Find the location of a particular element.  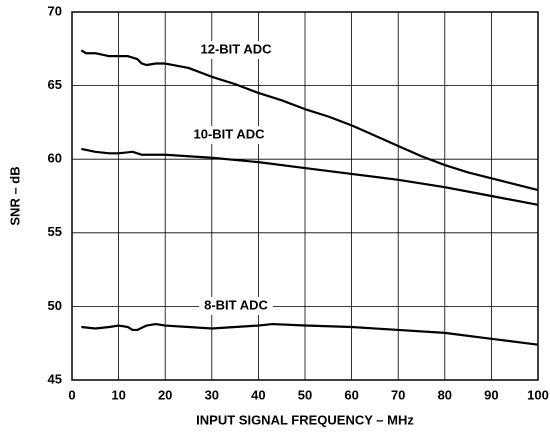

x-tick-label: 10 is located at coordinates (118, 394).